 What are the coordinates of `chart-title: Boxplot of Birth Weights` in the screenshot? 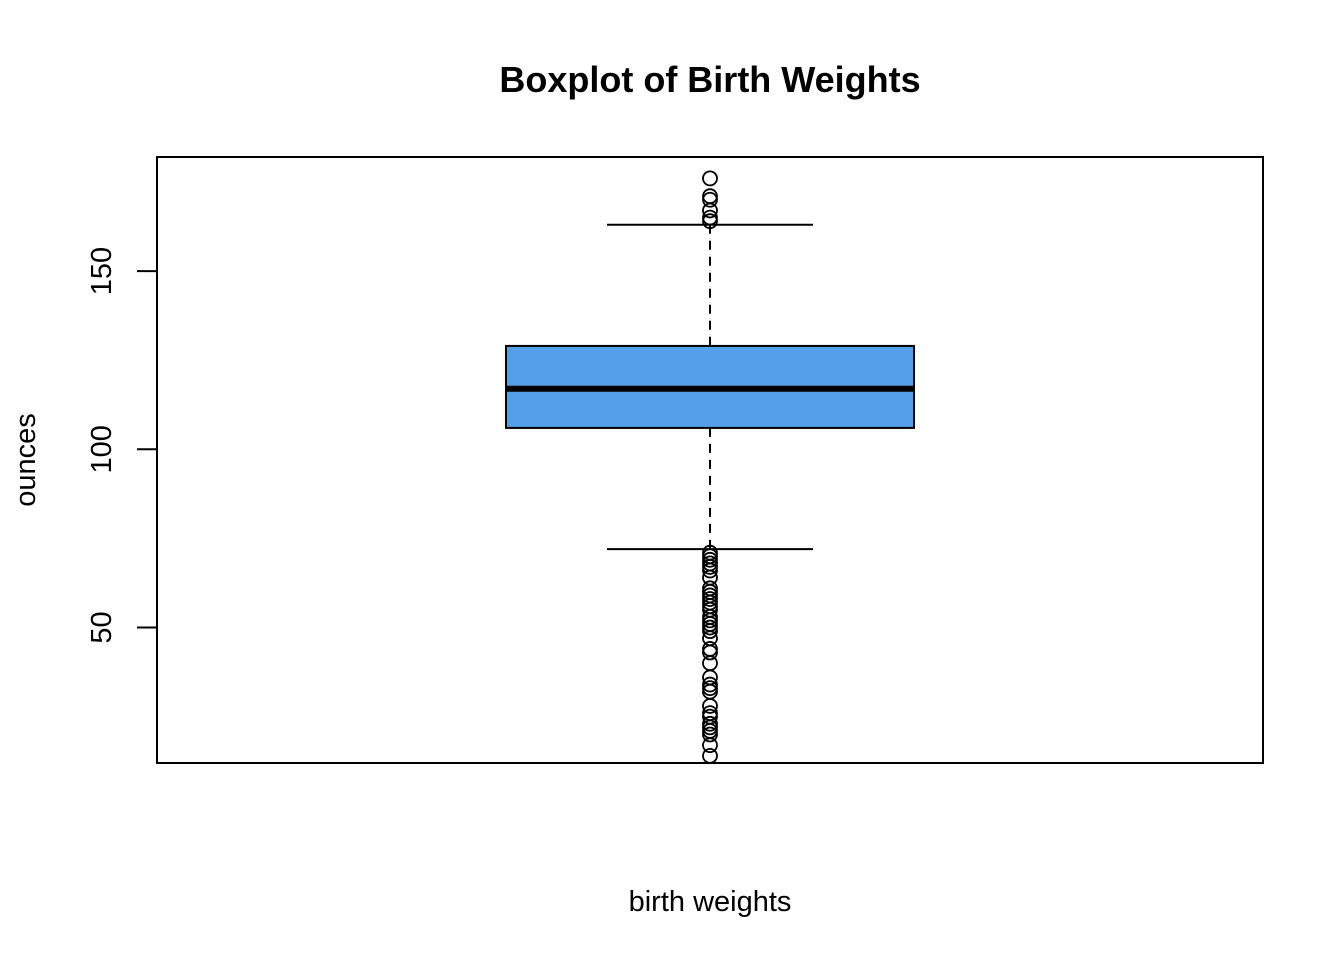 It's located at (709, 79).